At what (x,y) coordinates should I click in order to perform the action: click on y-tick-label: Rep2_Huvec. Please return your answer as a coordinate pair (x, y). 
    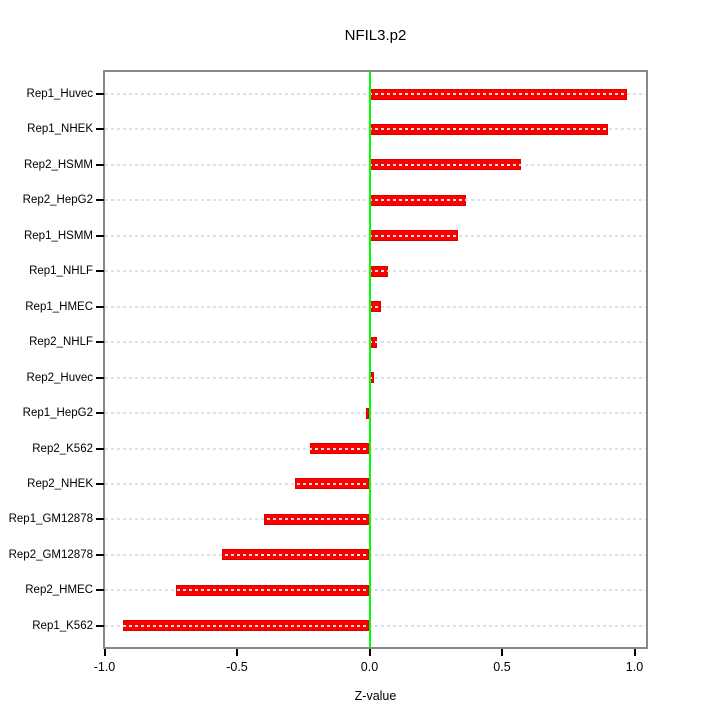
    Looking at the image, I should click on (59, 377).